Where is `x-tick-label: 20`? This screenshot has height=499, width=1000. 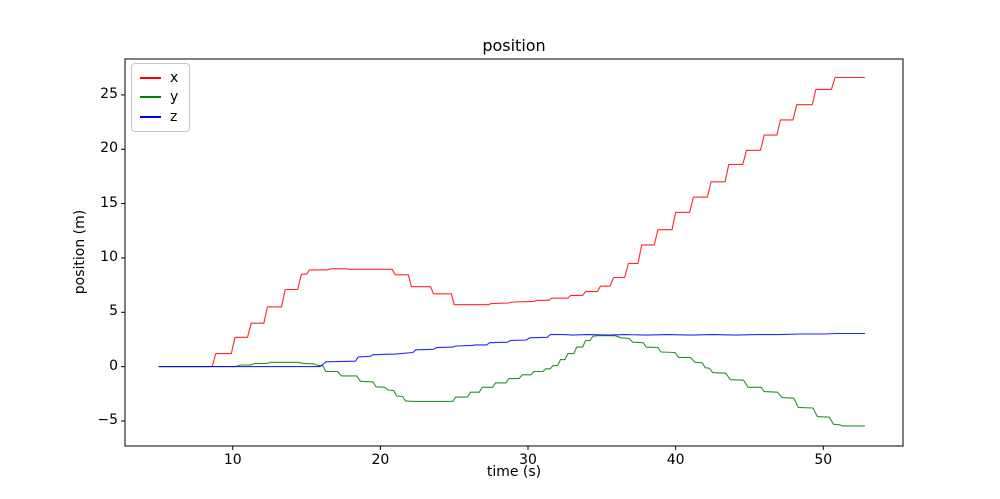 x-tick-label: 20 is located at coordinates (380, 460).